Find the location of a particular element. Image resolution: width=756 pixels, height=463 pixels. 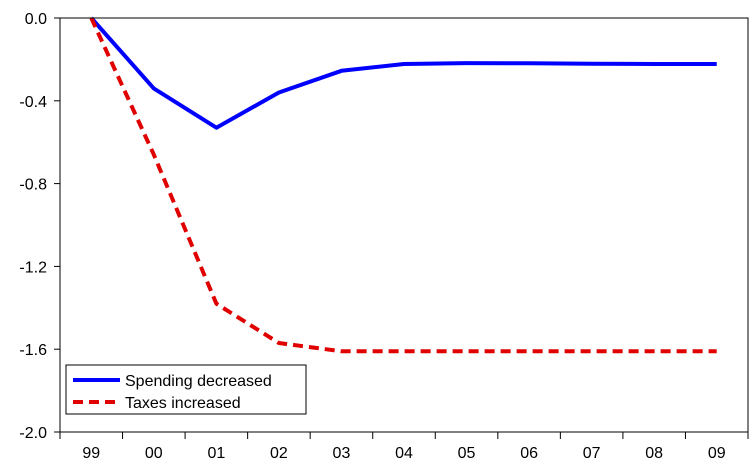

x-tick-label: 09 is located at coordinates (717, 453).